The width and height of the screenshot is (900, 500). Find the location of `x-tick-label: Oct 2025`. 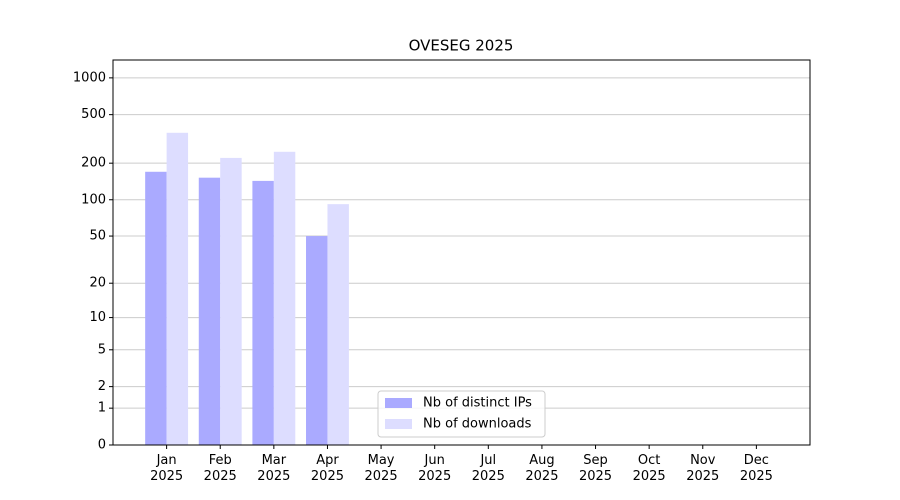

x-tick-label: Oct 2025 is located at coordinates (649, 468).